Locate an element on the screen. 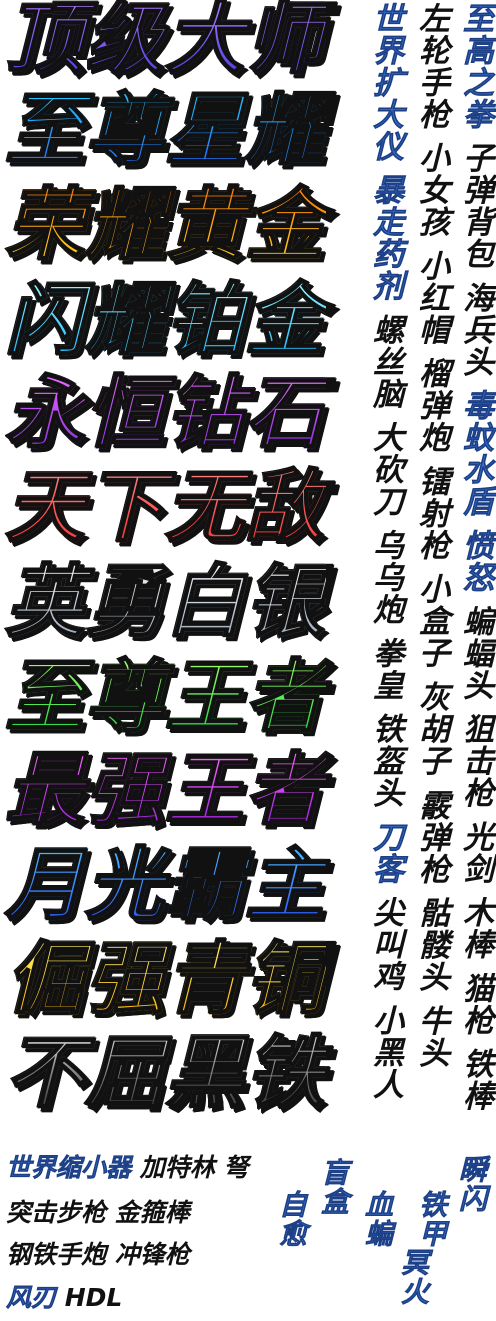  item-text: 蝙蝠头 狙击枪 光剑 木棒 猫枪 铁棒 is located at coordinates (475, 858).